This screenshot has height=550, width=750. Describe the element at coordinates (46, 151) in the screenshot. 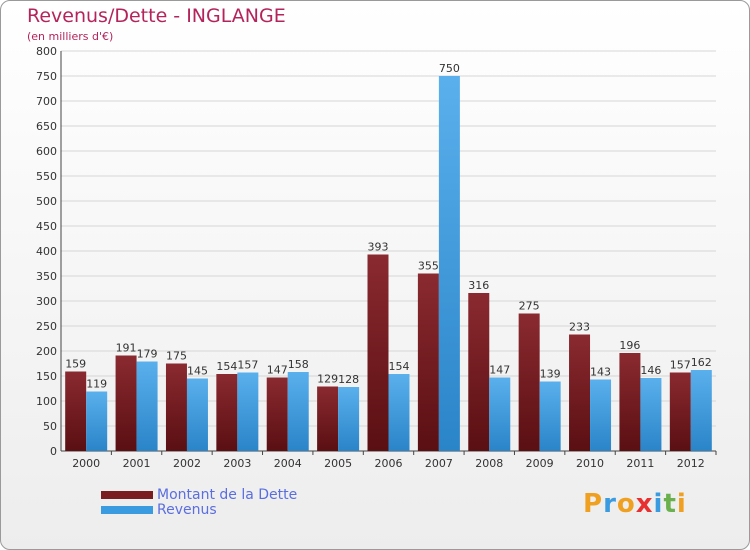

I see `y-tick-label: 600` at that location.